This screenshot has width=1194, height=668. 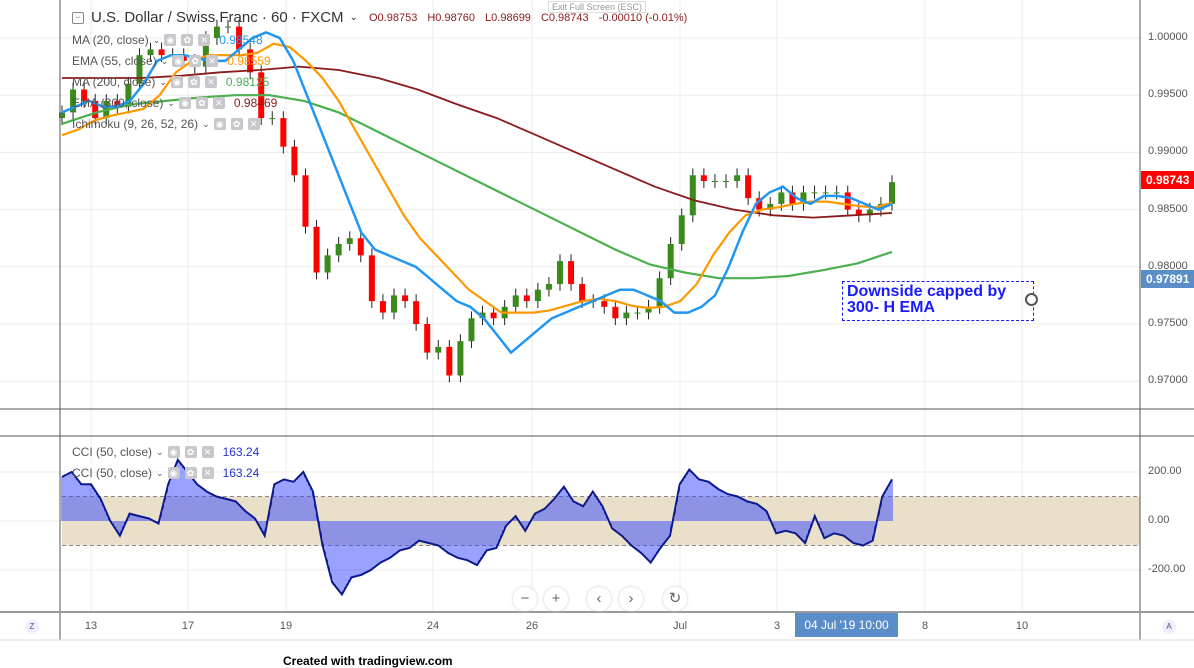 What do you see at coordinates (556, 599) in the screenshot?
I see `zoom-in-button: +` at bounding box center [556, 599].